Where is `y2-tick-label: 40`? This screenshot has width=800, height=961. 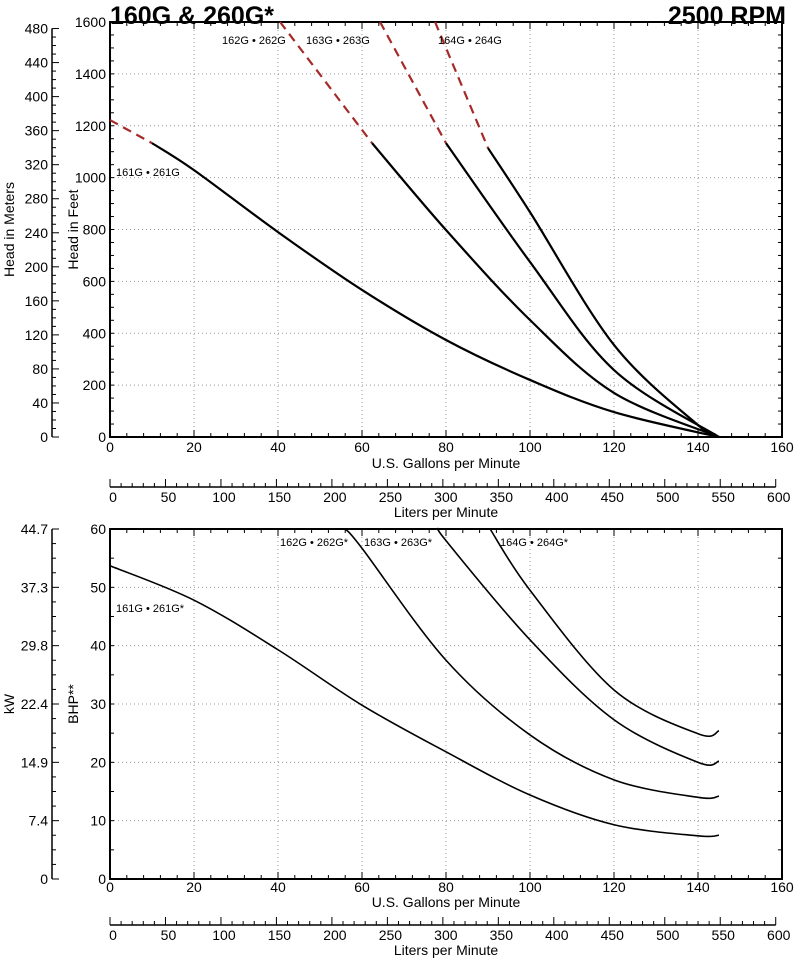
y2-tick-label: 40 is located at coordinates (40, 403).